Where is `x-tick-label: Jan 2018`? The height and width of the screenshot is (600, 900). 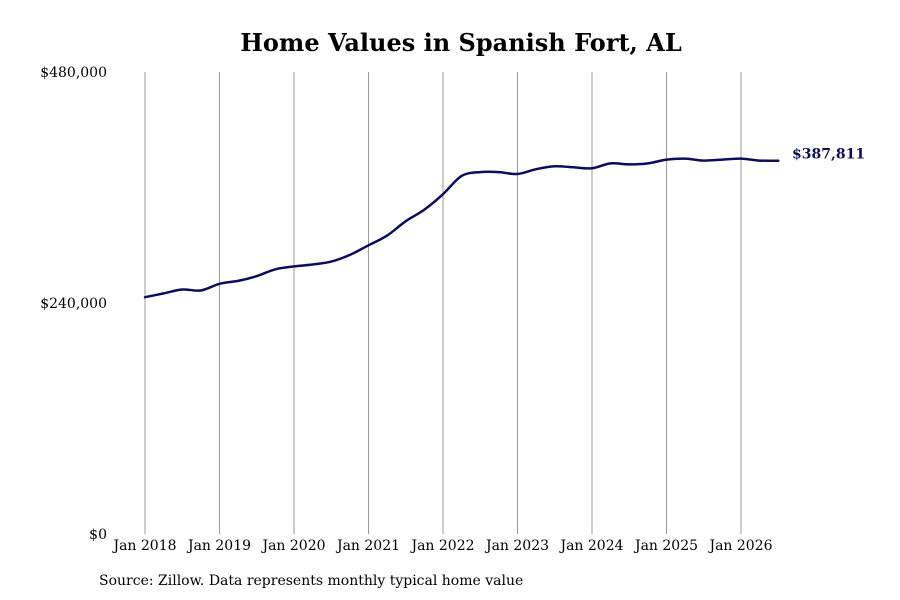
x-tick-label: Jan 2018 is located at coordinates (143, 546).